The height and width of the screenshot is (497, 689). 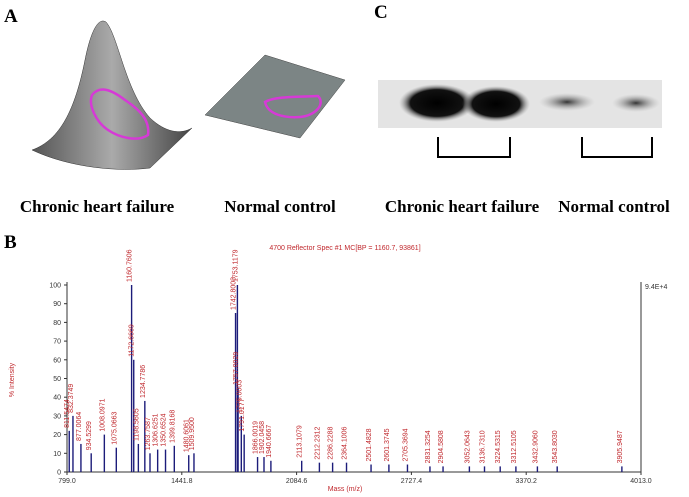 I want to click on peak-label: 1775.0003, so click(x=239, y=396).